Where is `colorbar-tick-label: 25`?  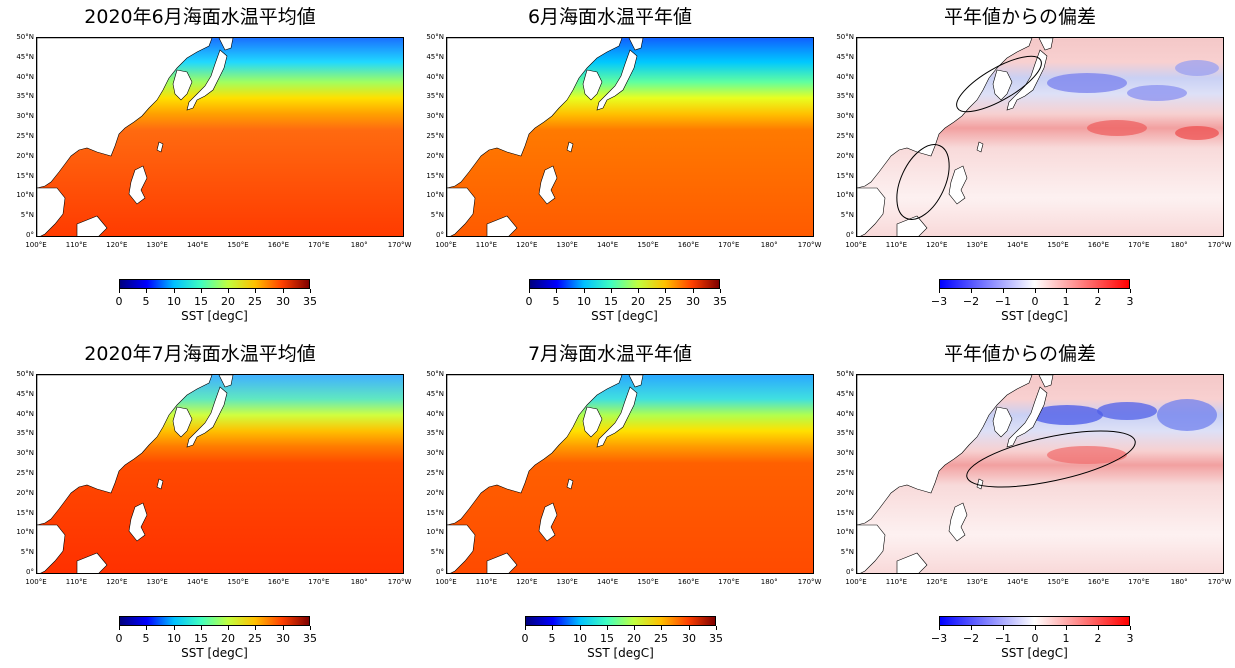
colorbar-tick-label: 25 is located at coordinates (665, 301).